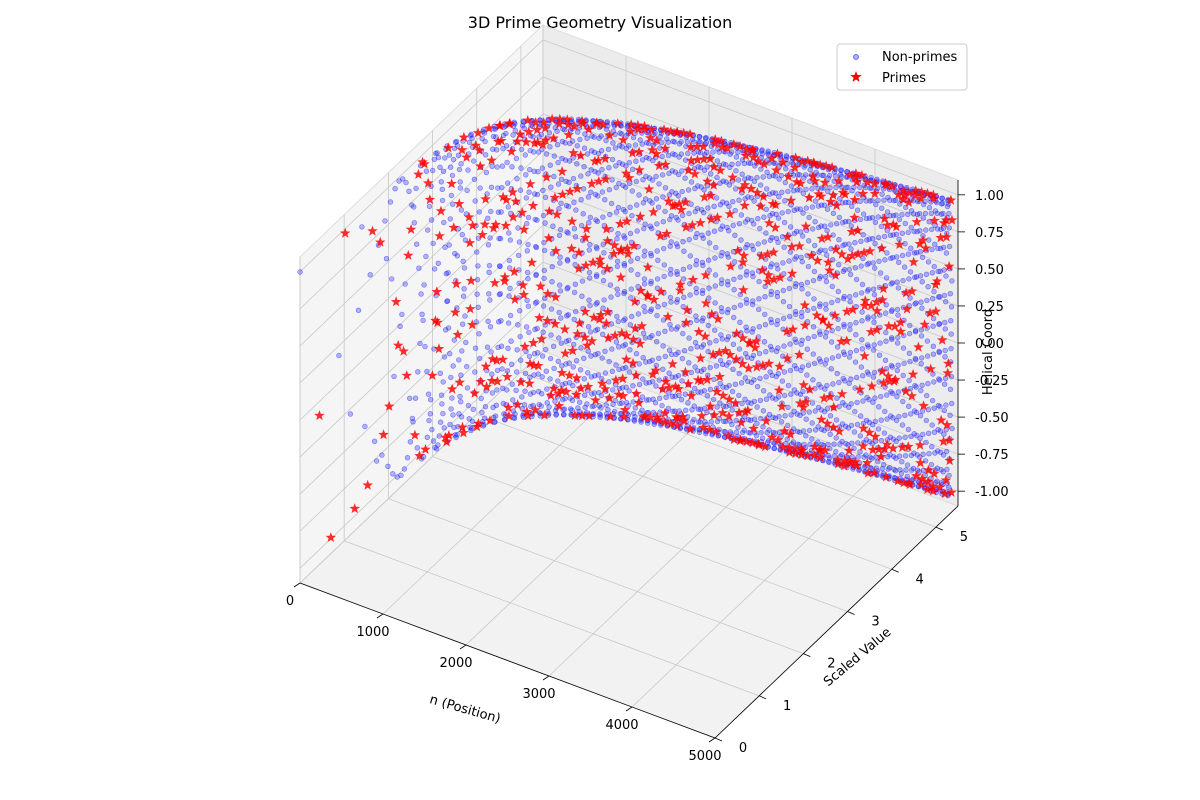 This screenshot has height=800, width=1200. I want to click on y-tick, so click(939, 528).